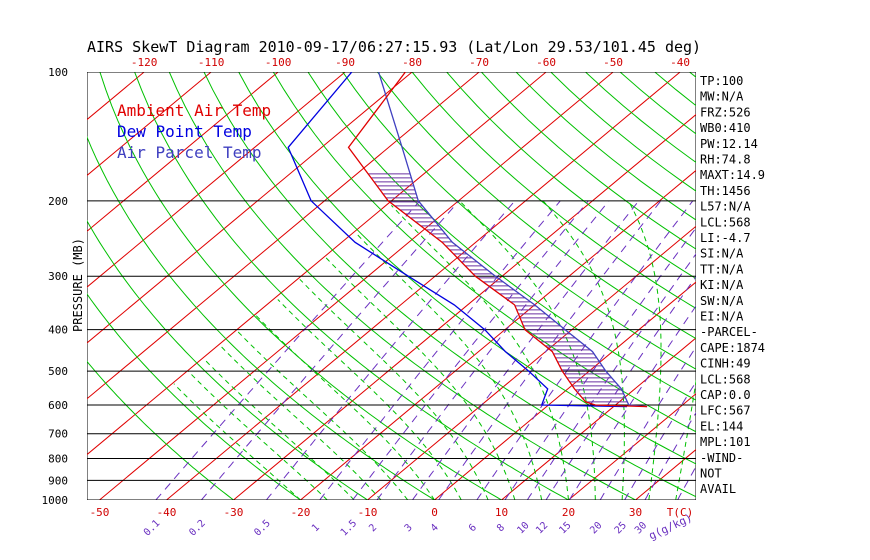  I want to click on top-temp-tick-label: -60, so click(546, 62).